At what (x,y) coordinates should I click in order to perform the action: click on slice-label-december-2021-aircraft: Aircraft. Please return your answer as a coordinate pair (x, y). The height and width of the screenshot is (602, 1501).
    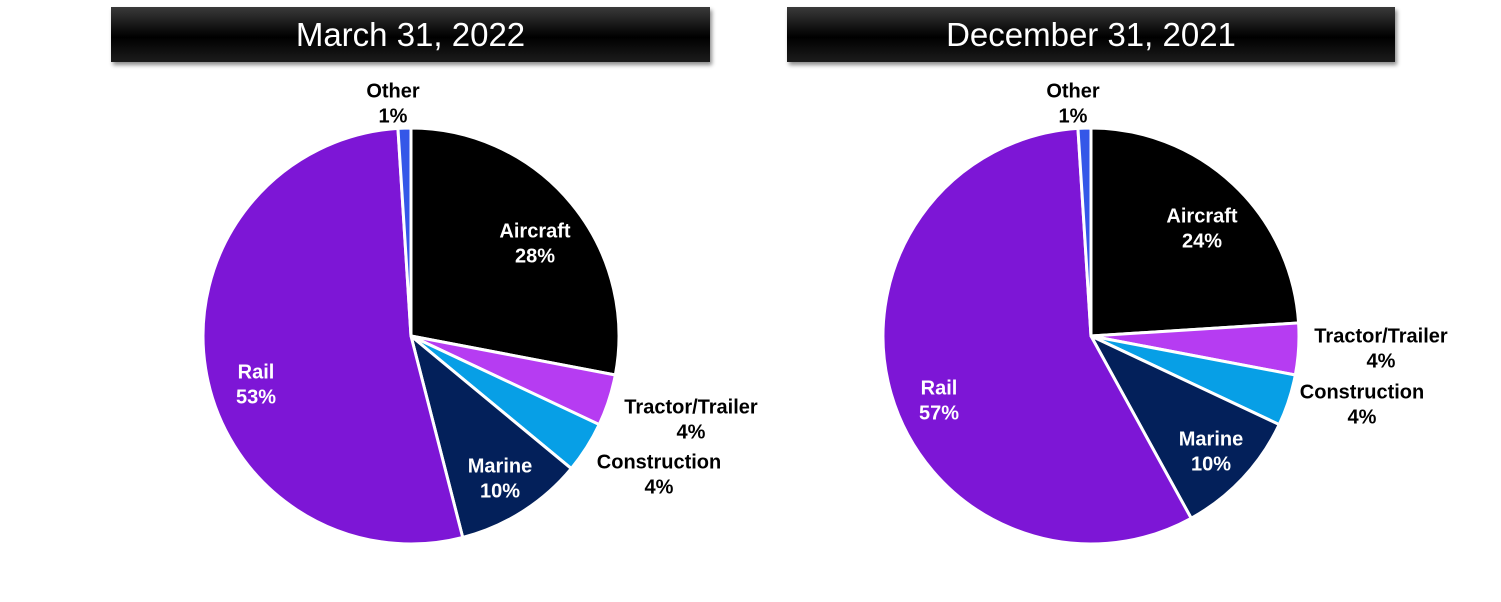
    Looking at the image, I should click on (1201, 216).